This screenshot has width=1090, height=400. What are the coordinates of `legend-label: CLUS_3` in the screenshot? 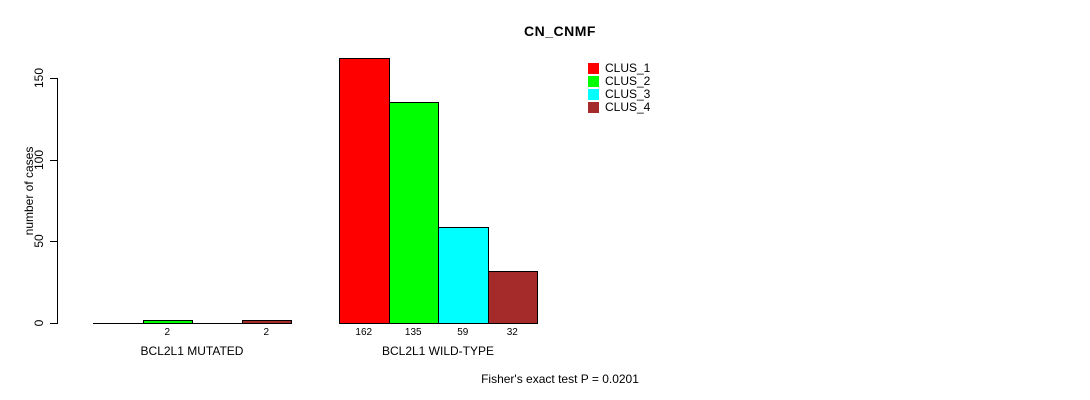 It's located at (628, 94).